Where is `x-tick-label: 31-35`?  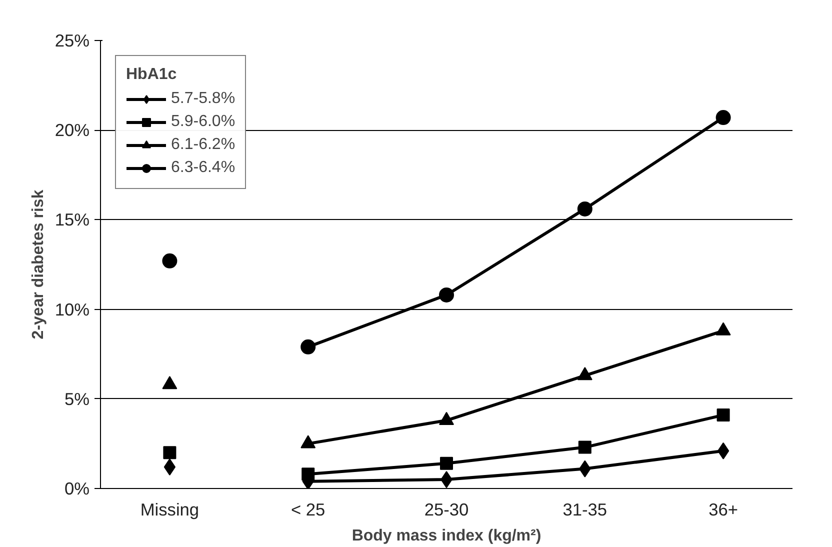
x-tick-label: 31-35 is located at coordinates (585, 510).